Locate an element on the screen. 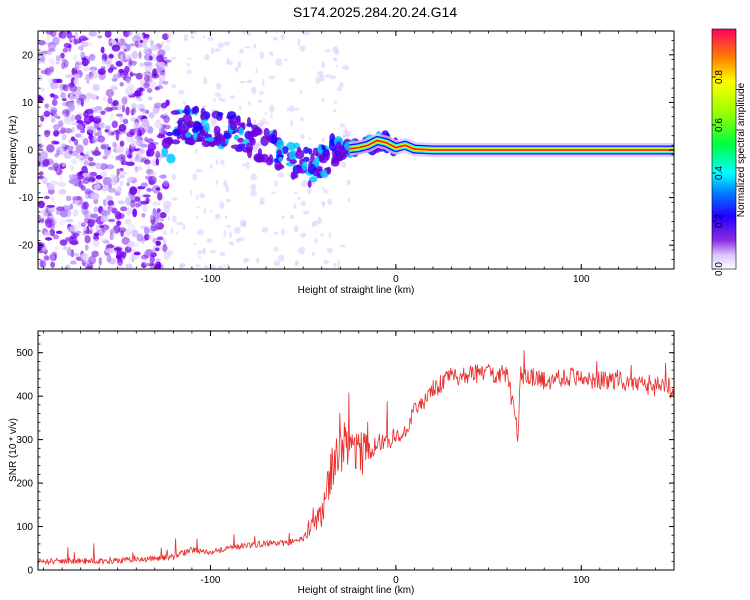  spectrogram-y-label: Frequency (Hz) is located at coordinates (13, 150).